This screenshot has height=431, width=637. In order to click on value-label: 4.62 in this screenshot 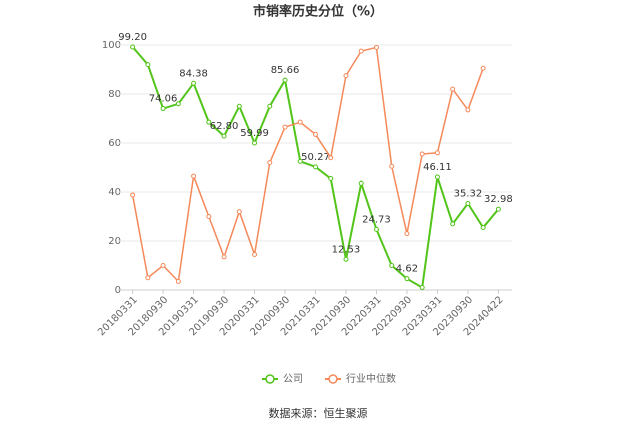, I will do `click(407, 269)`.